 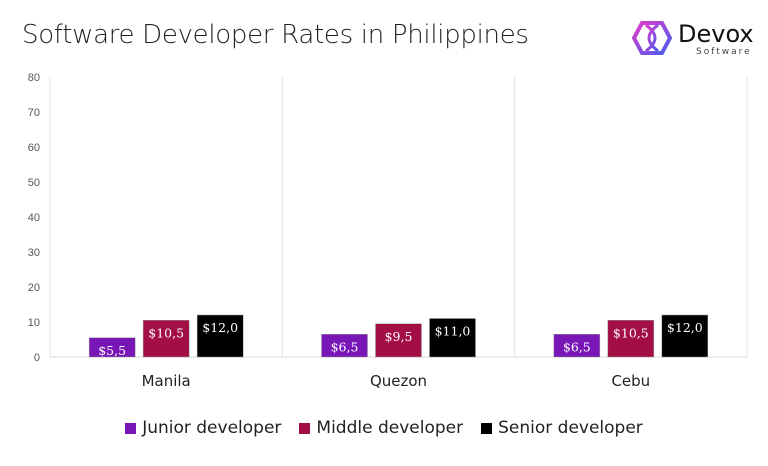 I want to click on y-tick-label: 30, so click(x=34, y=253).